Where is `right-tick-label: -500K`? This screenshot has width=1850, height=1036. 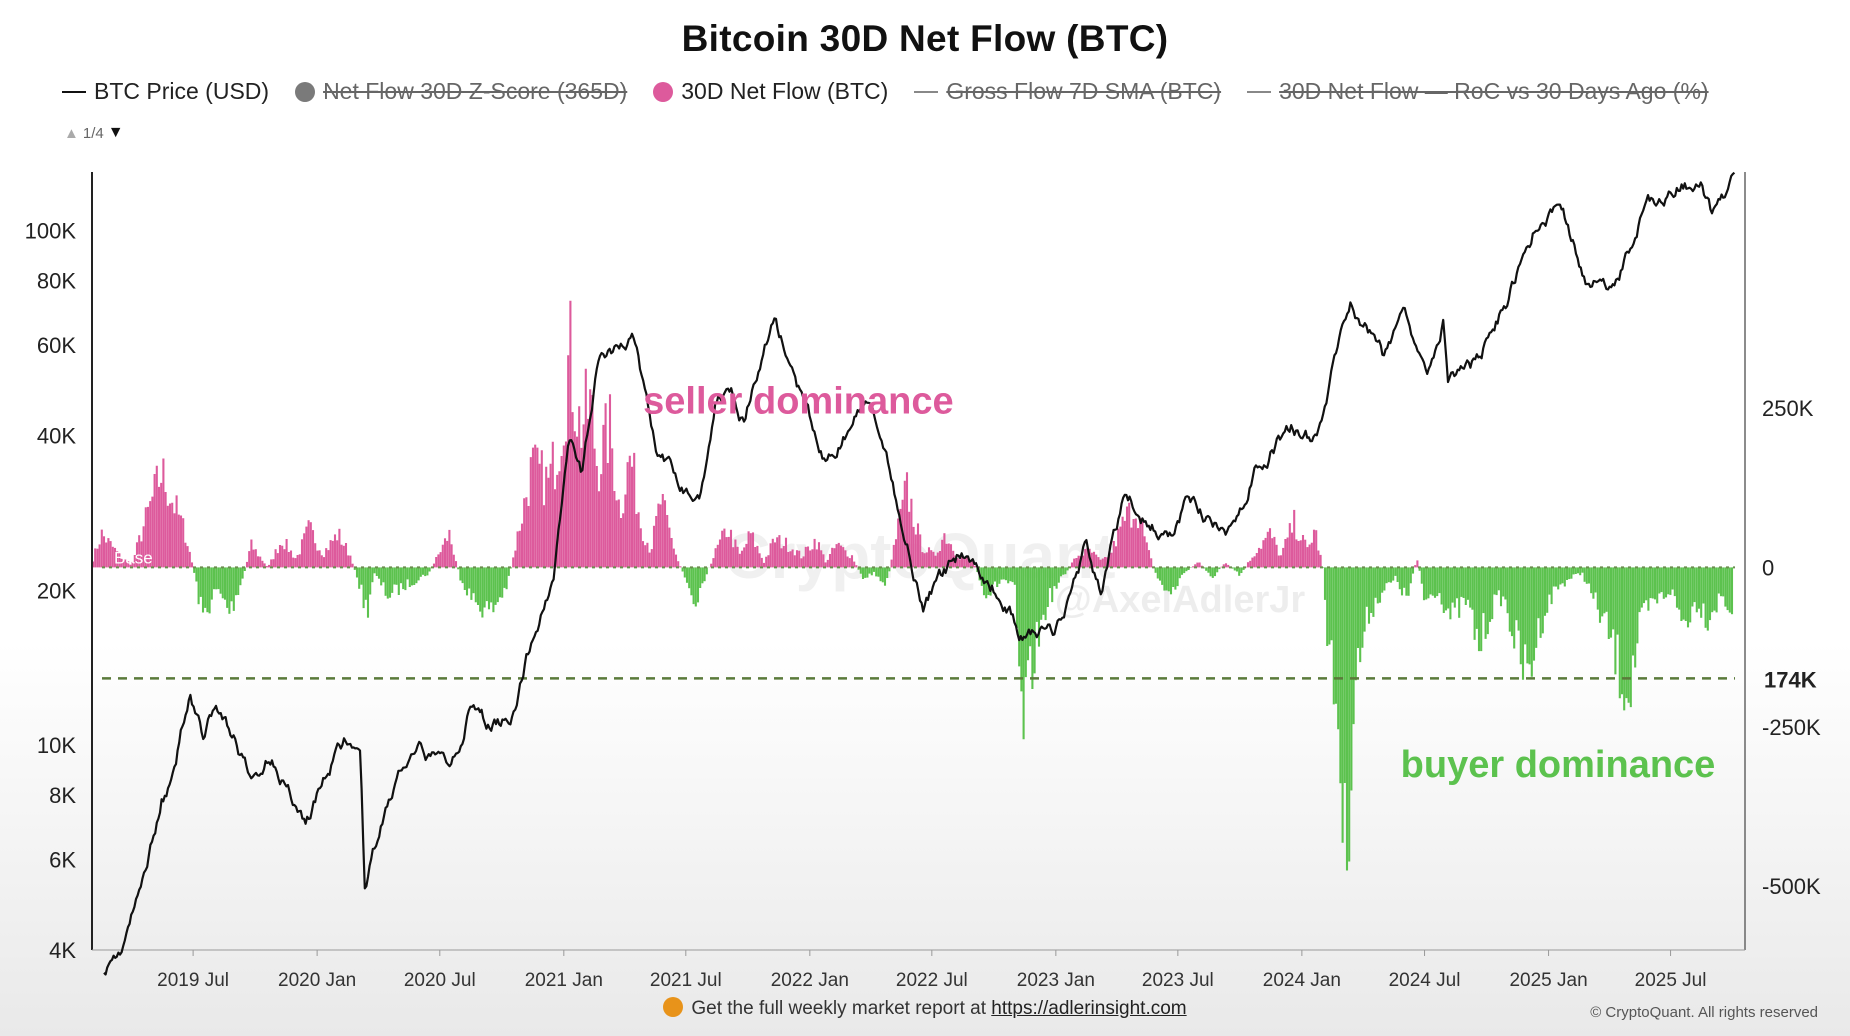 right-tick-label: -500K is located at coordinates (1791, 886).